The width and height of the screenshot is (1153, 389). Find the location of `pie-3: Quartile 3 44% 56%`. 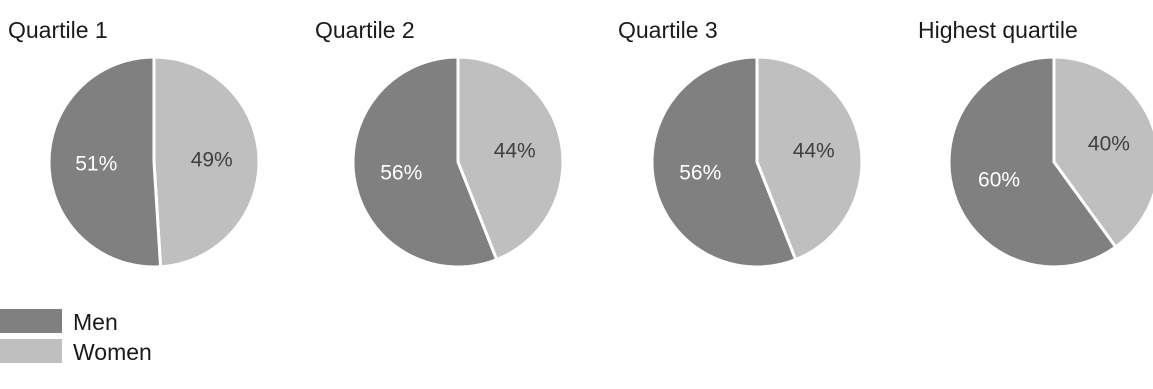

pie-3: Quartile 3 44% 56% is located at coordinates (741, 143).